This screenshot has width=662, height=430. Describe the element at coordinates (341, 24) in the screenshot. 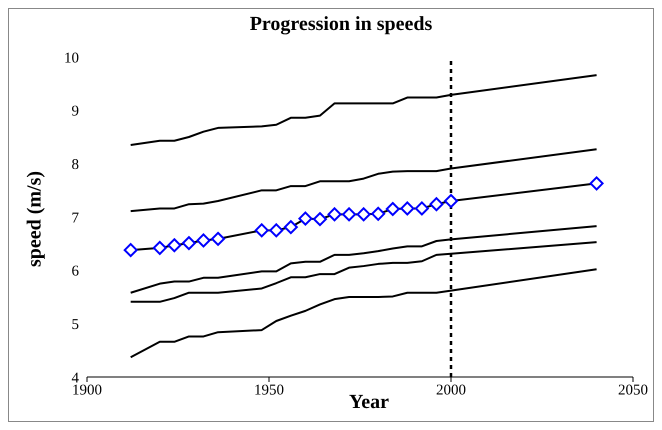

I see `chart-title: Progression in speeds` at that location.